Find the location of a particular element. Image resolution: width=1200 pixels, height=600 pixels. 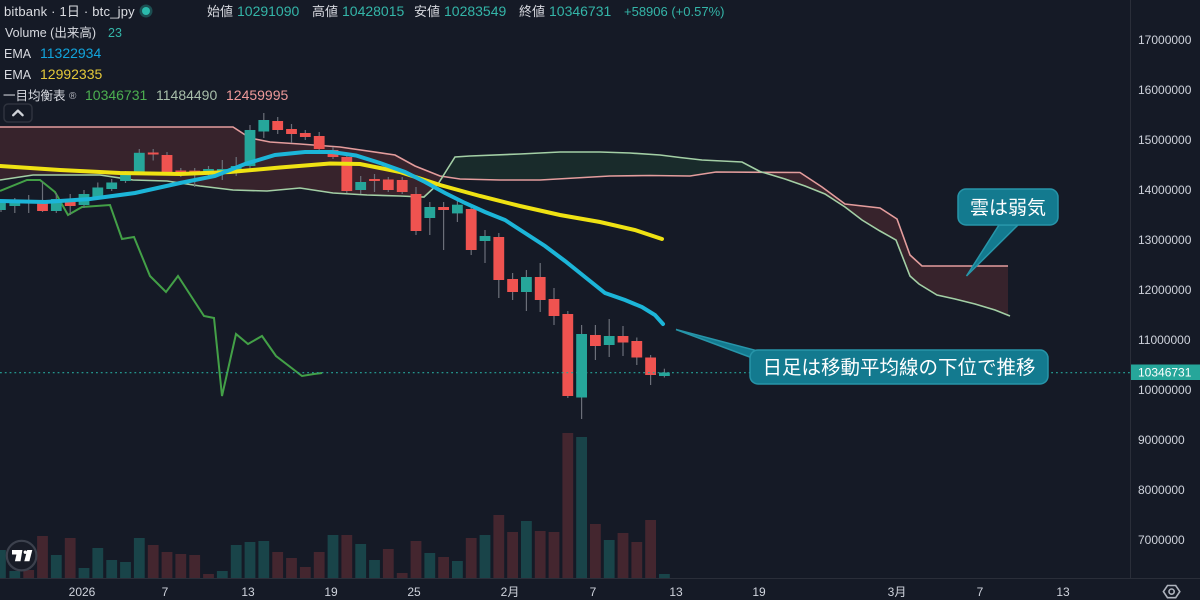

svg-text: 日足は移動平均線の下位で推移 is located at coordinates (898, 368).